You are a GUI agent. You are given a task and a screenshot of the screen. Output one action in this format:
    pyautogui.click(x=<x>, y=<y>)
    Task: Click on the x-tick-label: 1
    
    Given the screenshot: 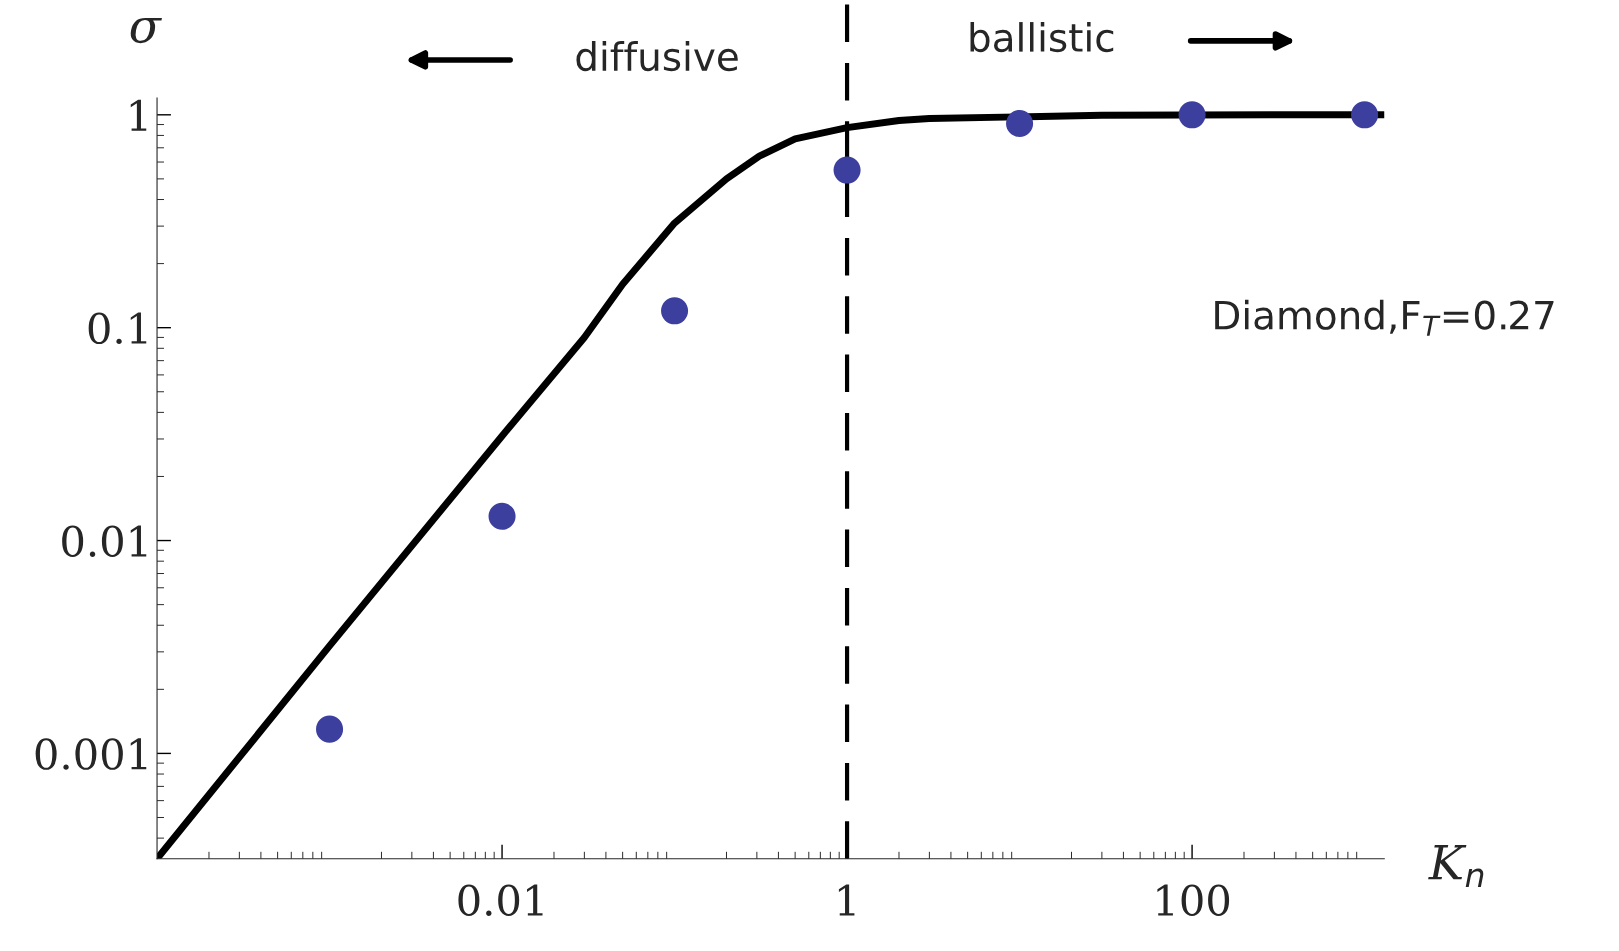 What is the action you would take?
    pyautogui.click(x=846, y=900)
    